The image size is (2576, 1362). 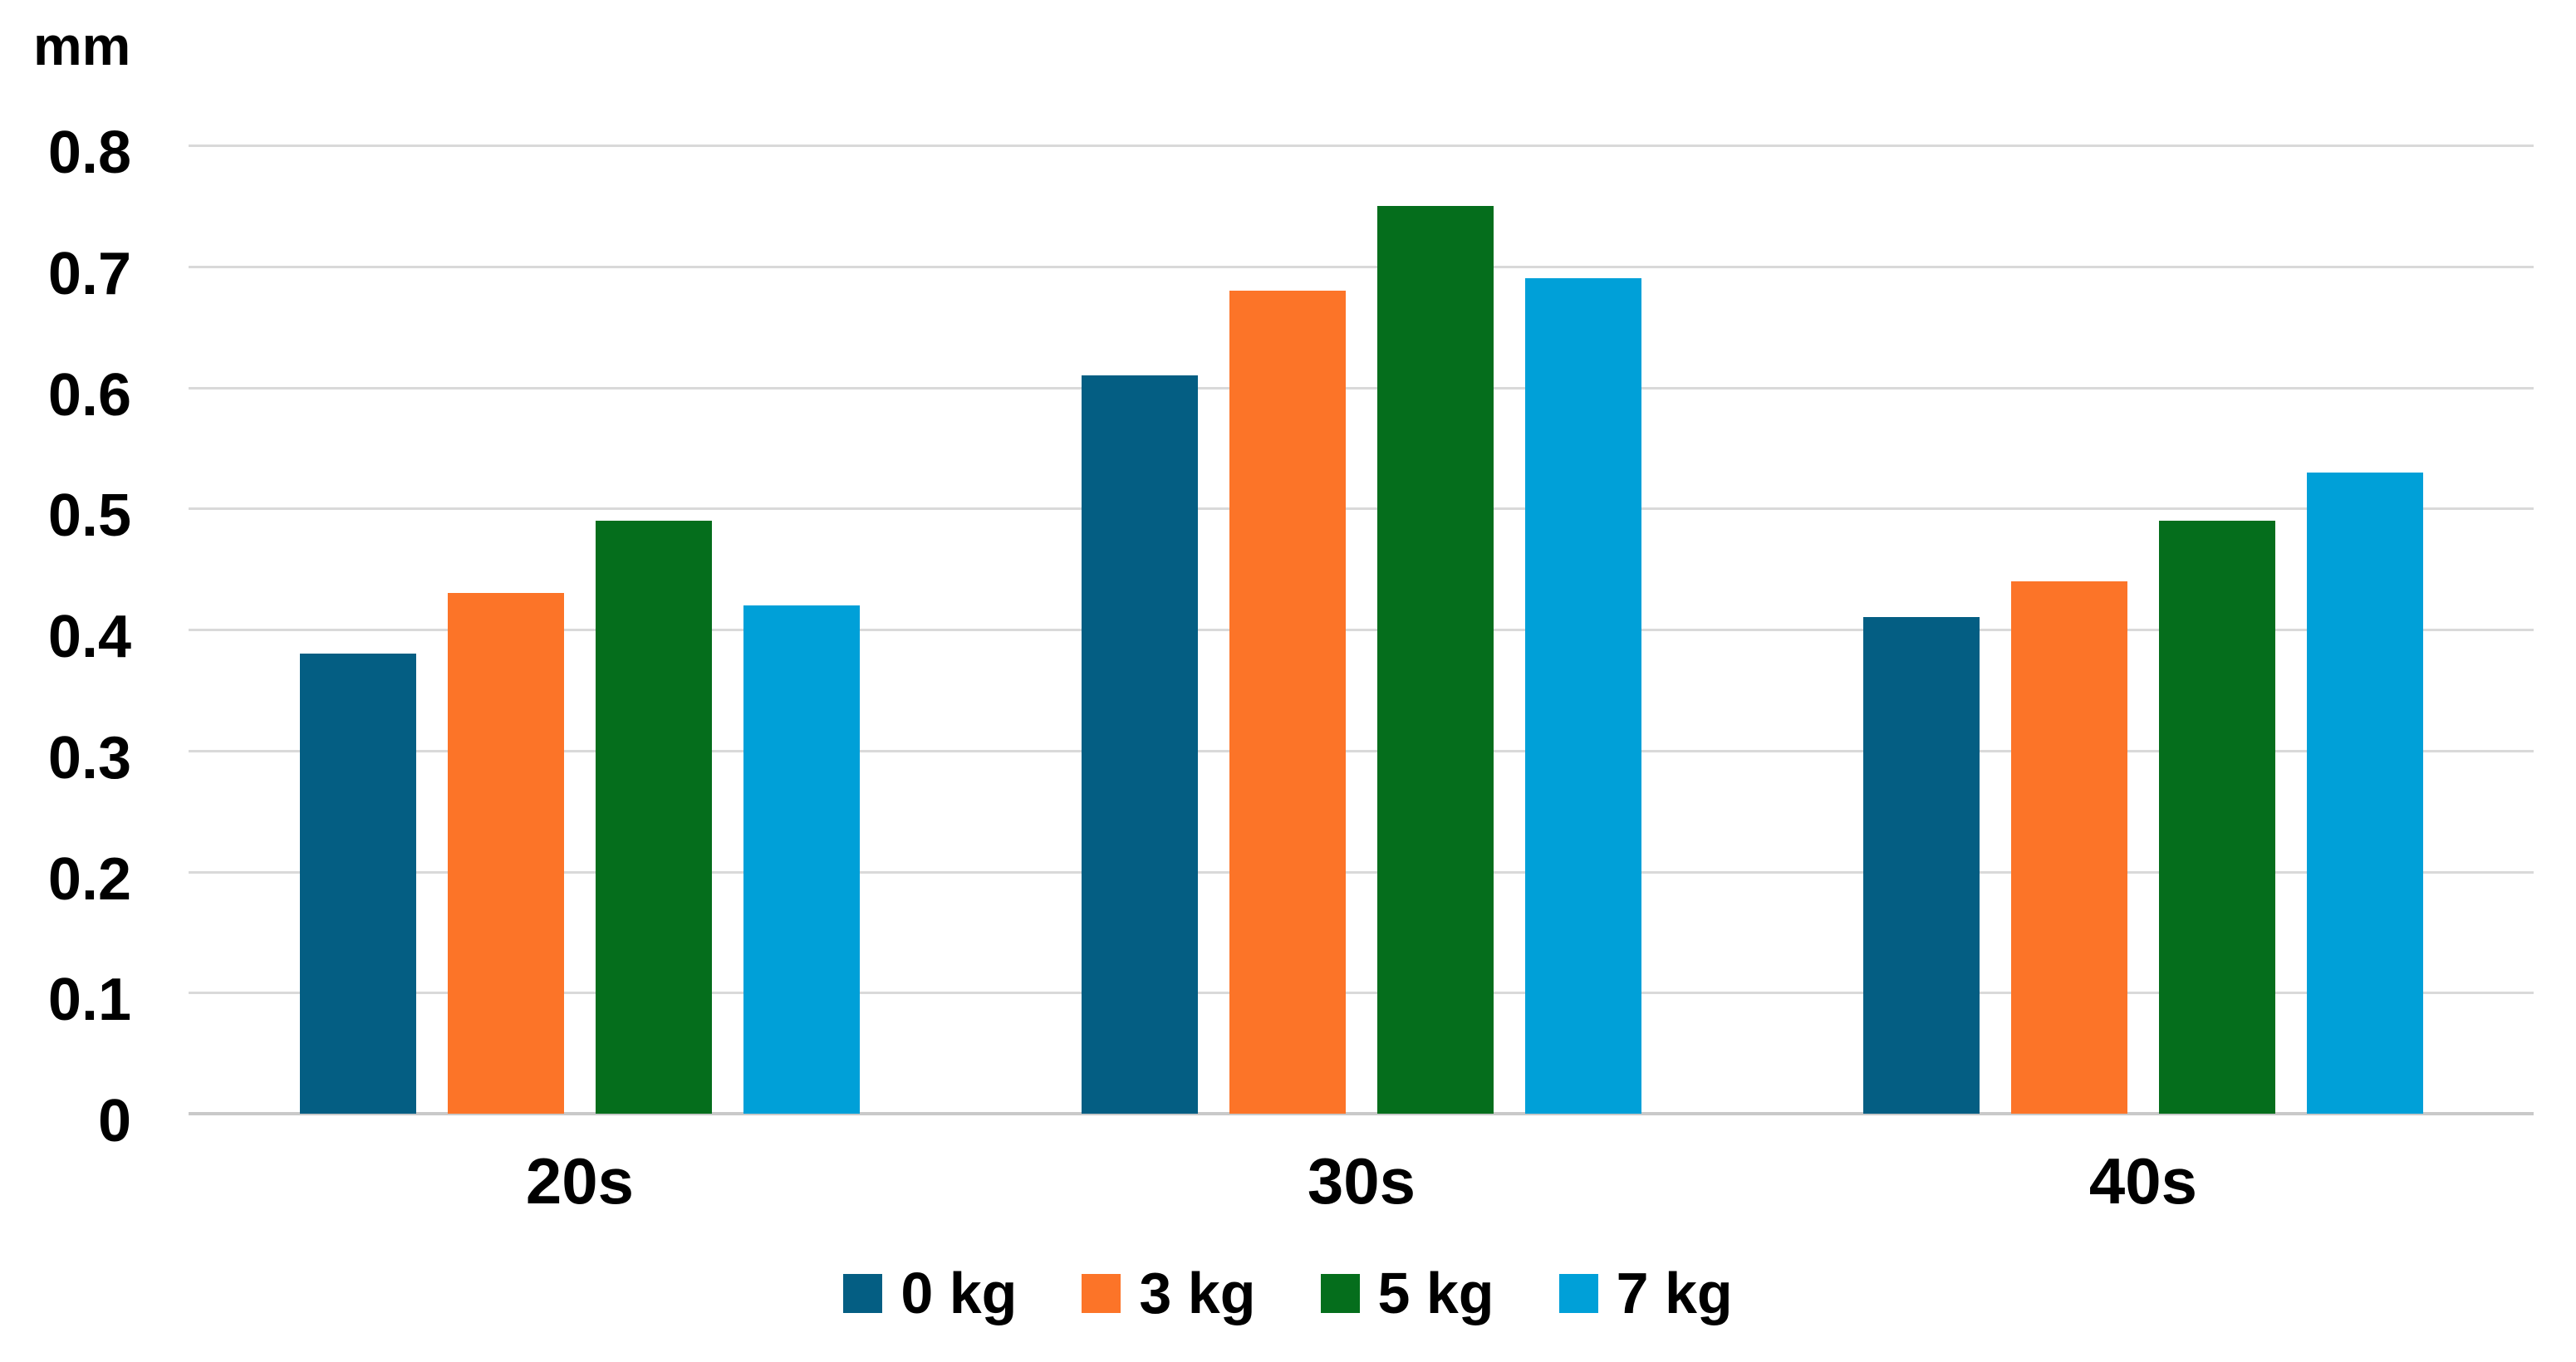 I want to click on legend: 0 kg 3 kg 5 kg 7 kg, so click(x=1288, y=1293).